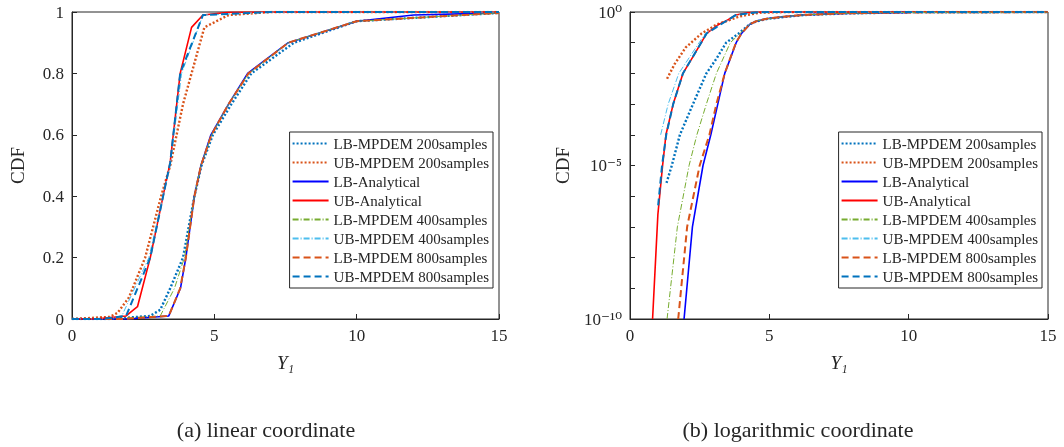  I want to click on y-tick-label: 10⁰, so click(610, 12).